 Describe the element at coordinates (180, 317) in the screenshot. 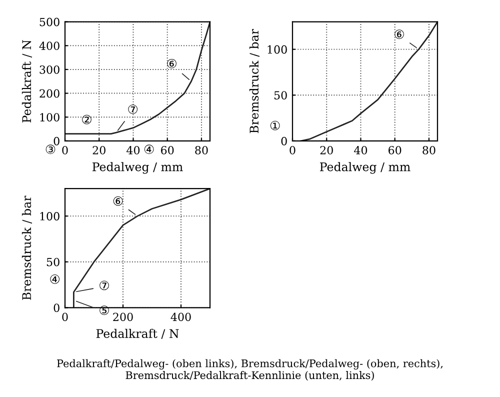

I see `x-tick-label: 400` at that location.